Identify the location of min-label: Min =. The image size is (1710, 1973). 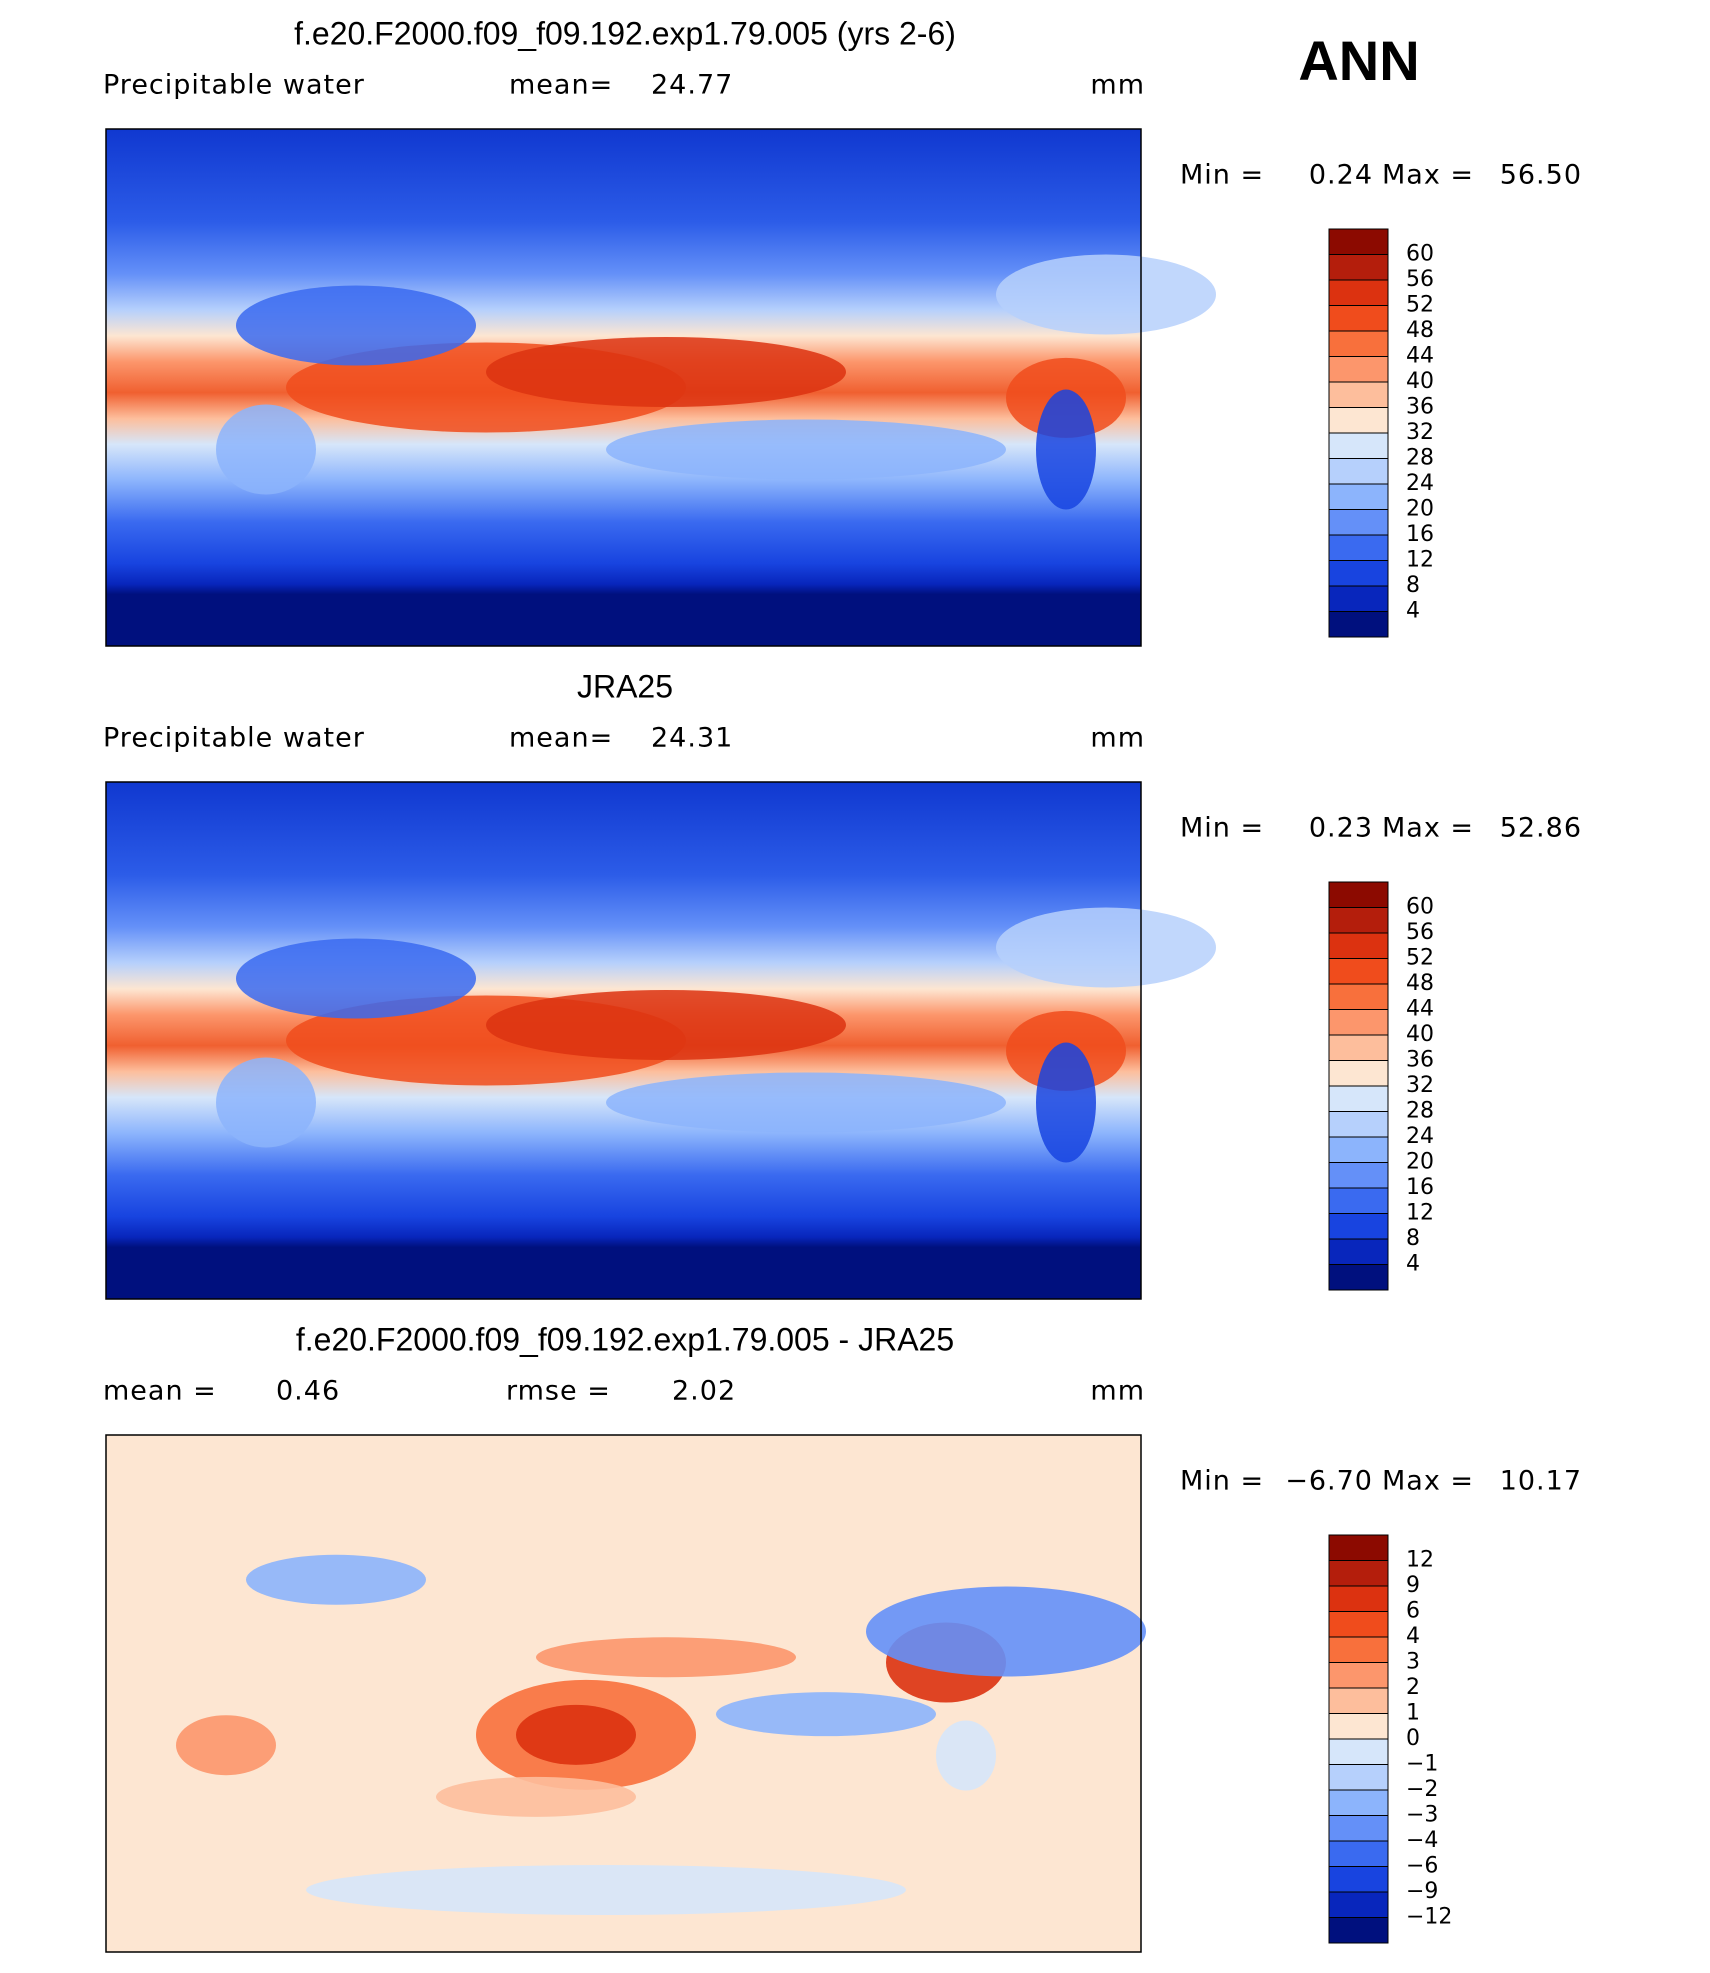
(1222, 175).